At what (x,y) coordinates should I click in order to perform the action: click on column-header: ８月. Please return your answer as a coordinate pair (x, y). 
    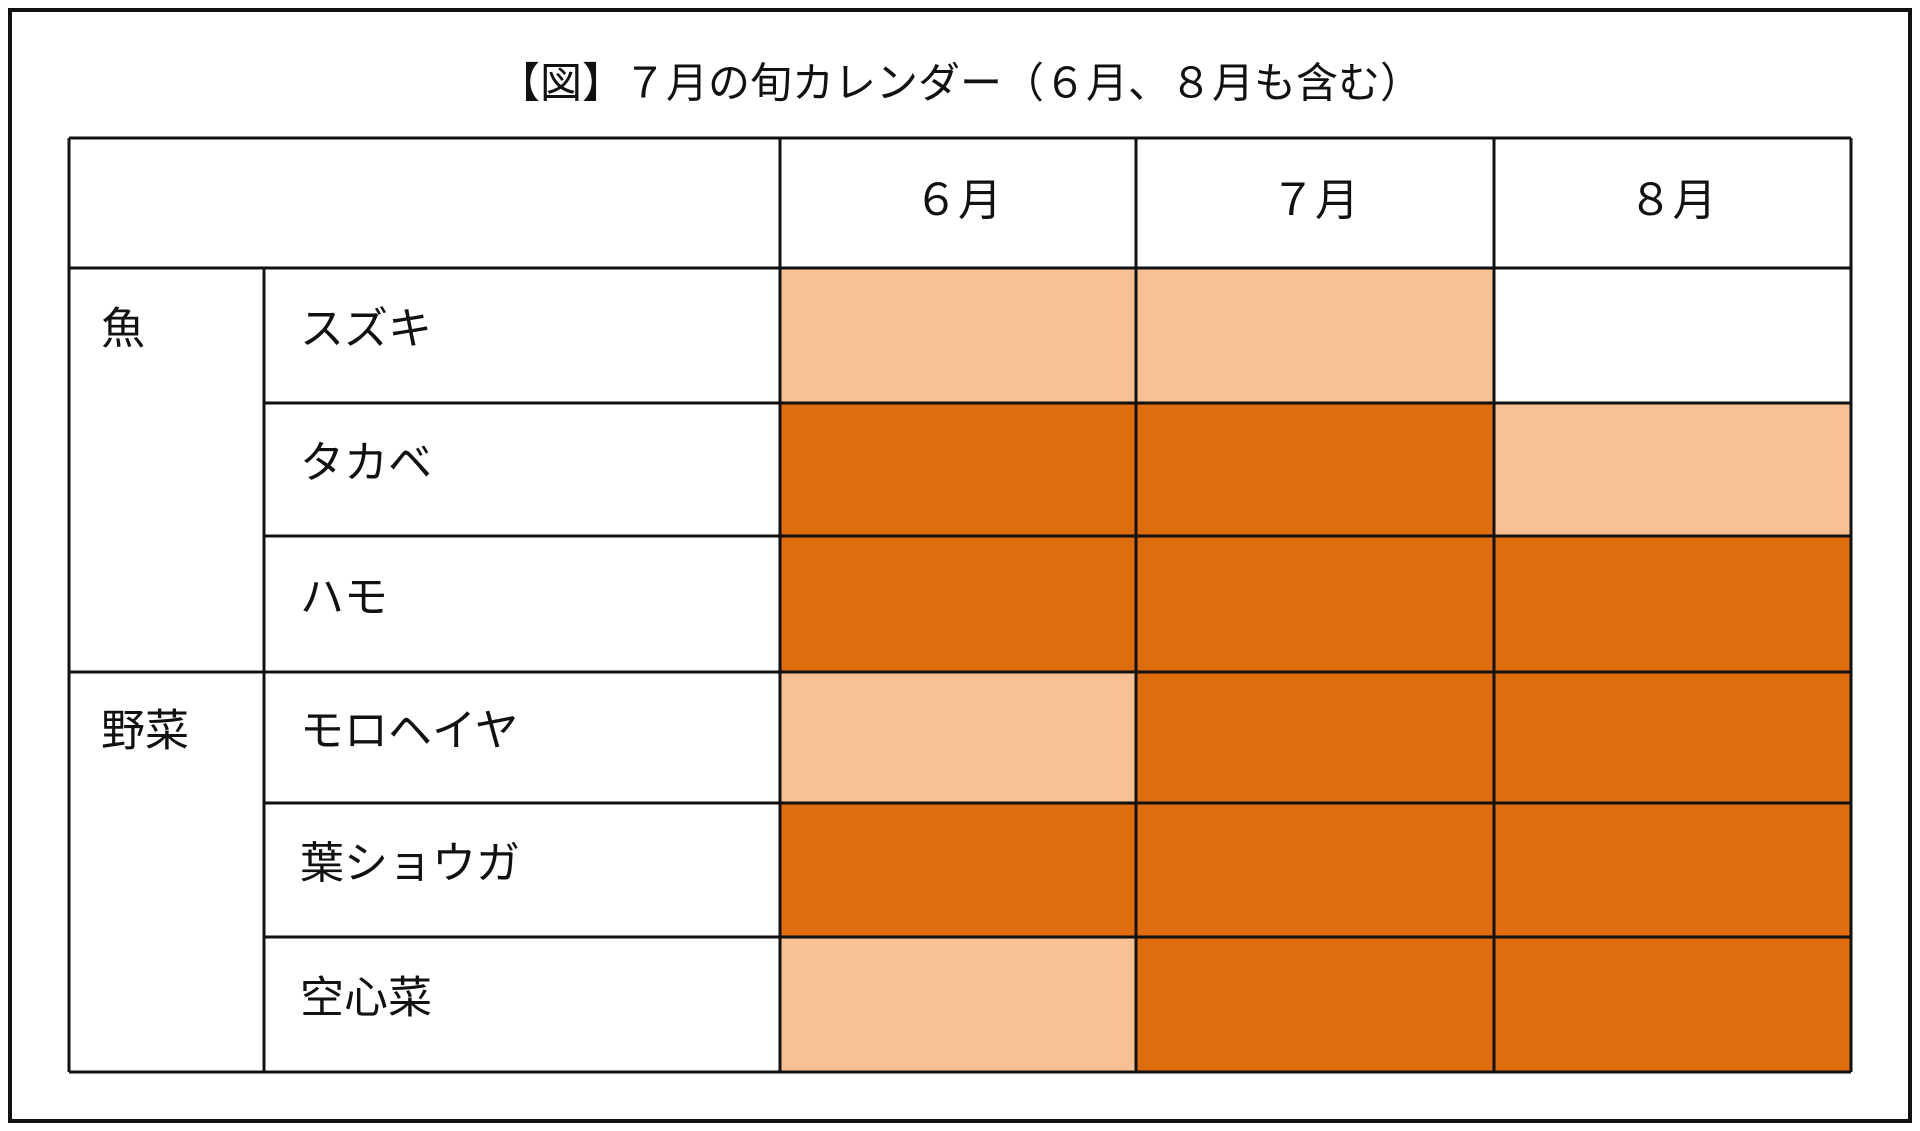
    Looking at the image, I should click on (1673, 200).